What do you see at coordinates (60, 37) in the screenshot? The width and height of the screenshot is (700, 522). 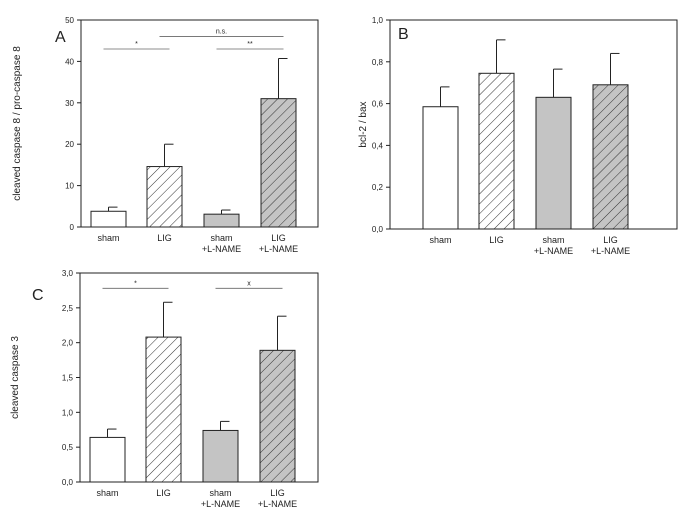 I see `panel-label: A` at bounding box center [60, 37].